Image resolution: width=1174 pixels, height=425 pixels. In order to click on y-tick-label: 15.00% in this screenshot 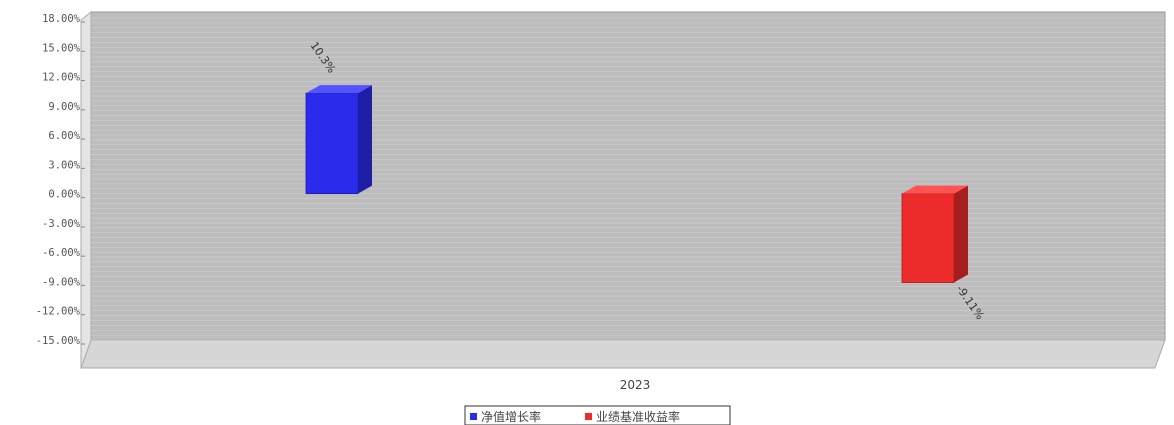, I will do `click(61, 48)`.